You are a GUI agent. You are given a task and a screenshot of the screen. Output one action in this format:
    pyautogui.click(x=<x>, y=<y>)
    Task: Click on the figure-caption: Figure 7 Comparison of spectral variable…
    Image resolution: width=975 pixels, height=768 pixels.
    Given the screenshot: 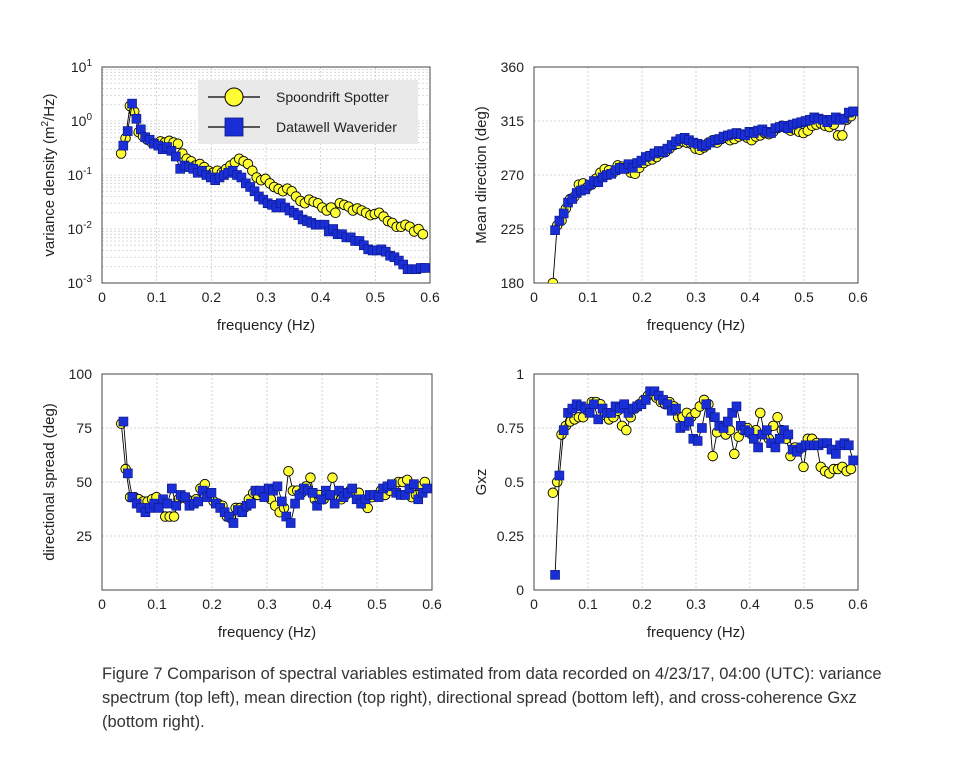 What is the action you would take?
    pyautogui.click(x=492, y=698)
    